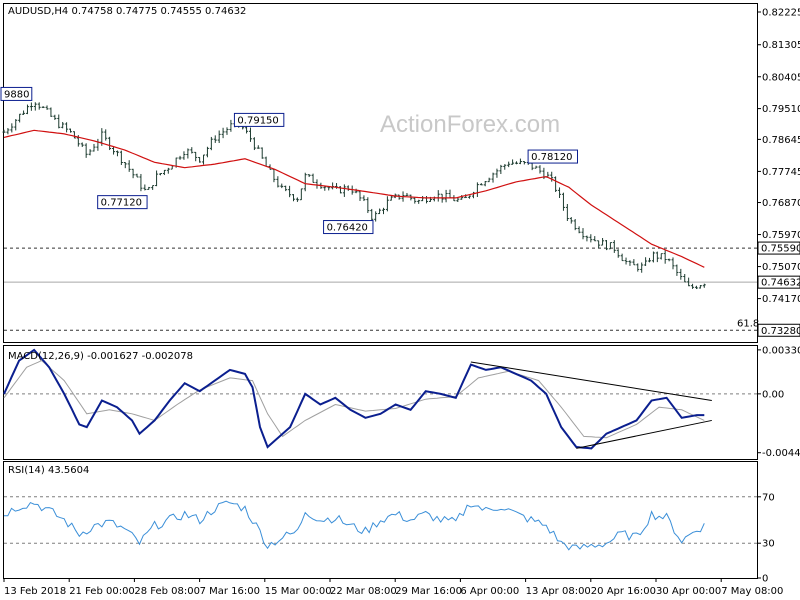  I want to click on price-level-label: 0.75590, so click(780, 249).